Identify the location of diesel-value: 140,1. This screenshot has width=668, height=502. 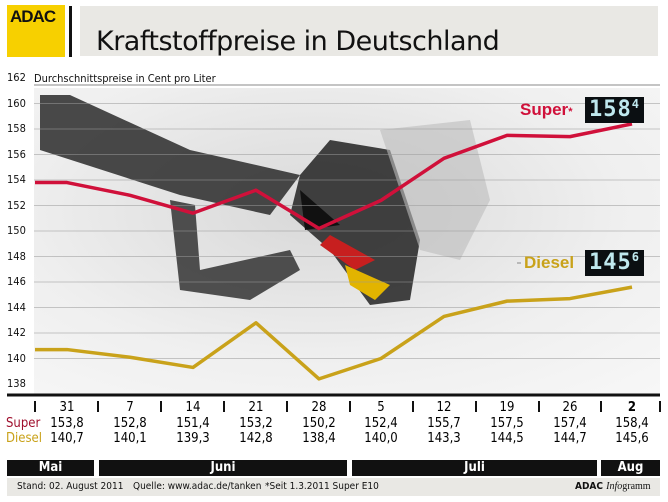
(130, 438).